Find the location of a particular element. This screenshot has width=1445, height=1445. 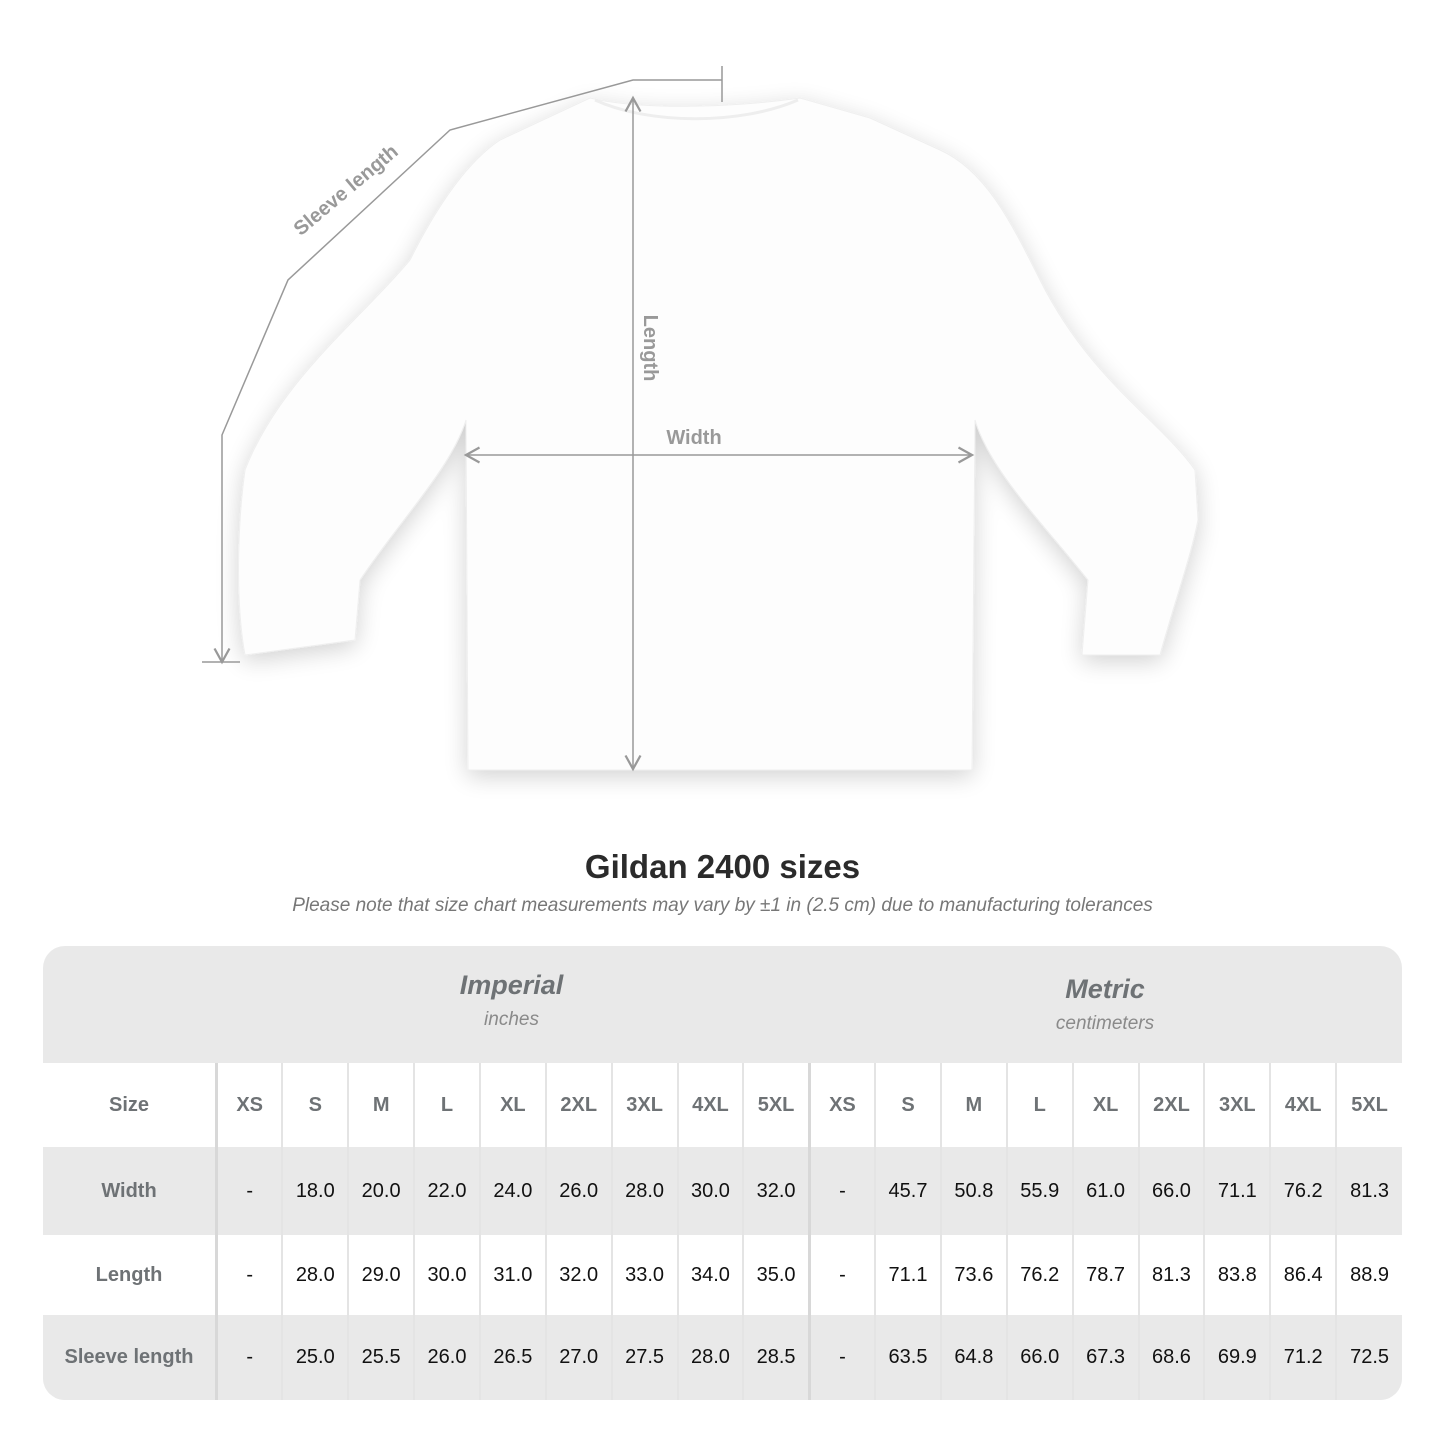

metric-value-cell: 73.6 is located at coordinates (973, 1275).